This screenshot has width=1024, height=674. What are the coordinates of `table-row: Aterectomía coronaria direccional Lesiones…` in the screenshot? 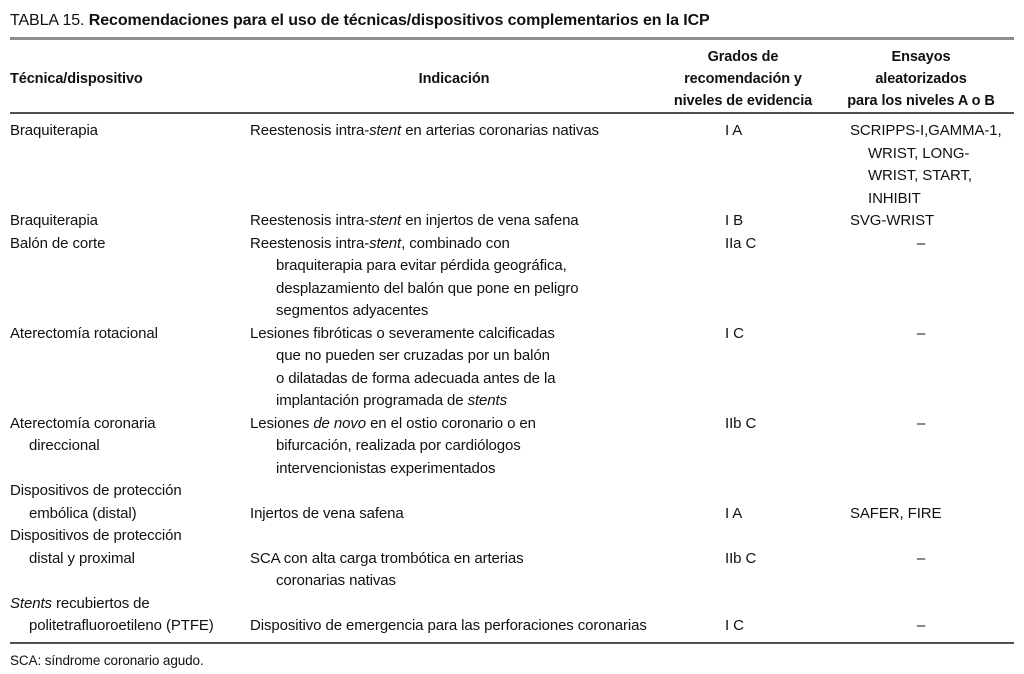 It's located at (512, 447).